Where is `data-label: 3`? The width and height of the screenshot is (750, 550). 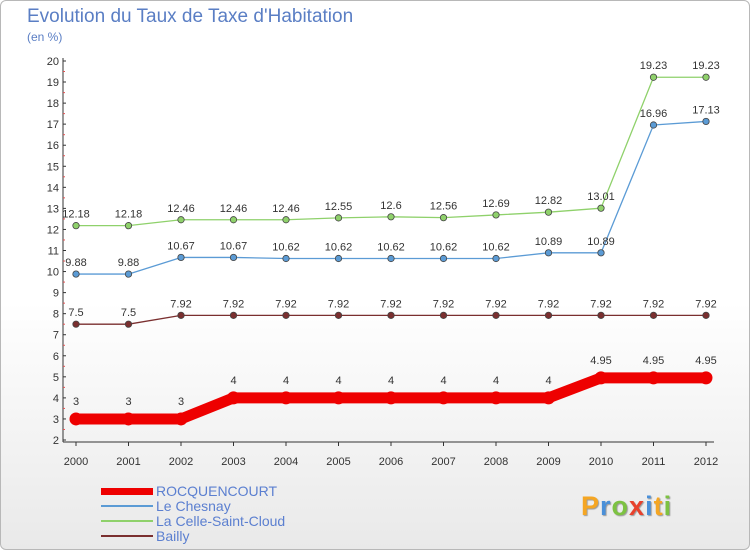
data-label: 3 is located at coordinates (76, 402).